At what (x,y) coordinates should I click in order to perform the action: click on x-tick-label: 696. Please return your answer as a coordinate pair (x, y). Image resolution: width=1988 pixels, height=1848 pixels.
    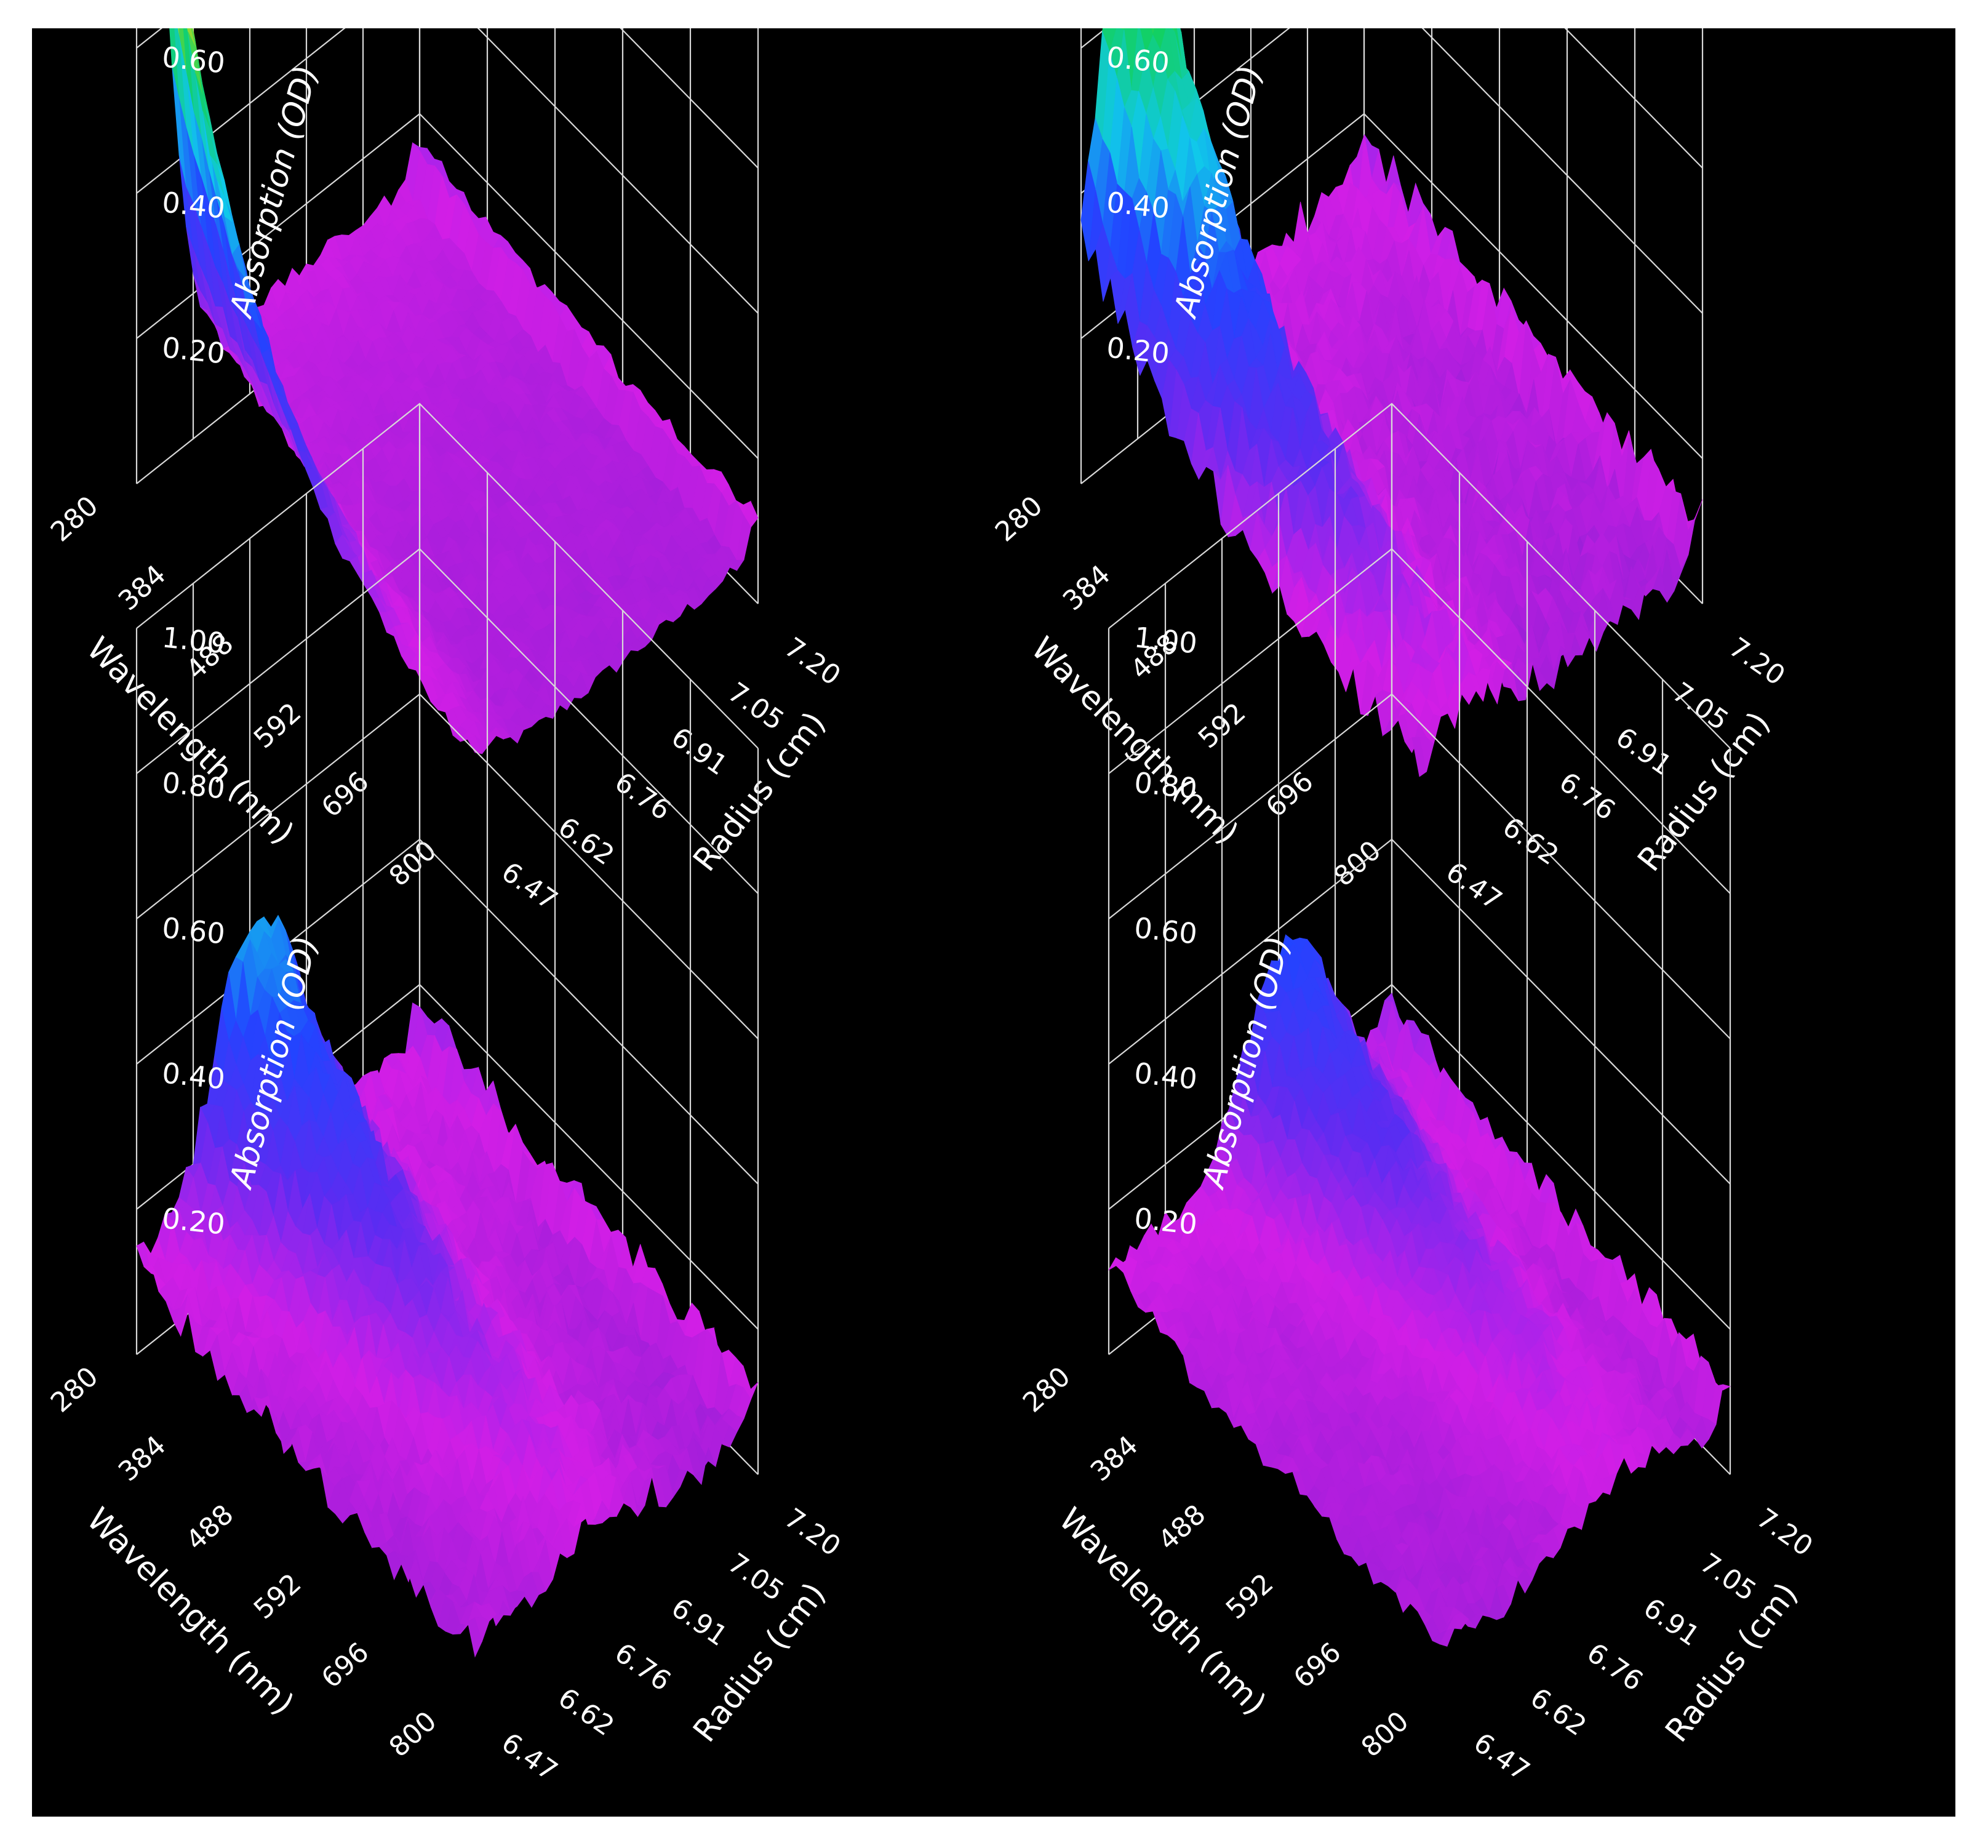
    Looking at the image, I should click on (345, 794).